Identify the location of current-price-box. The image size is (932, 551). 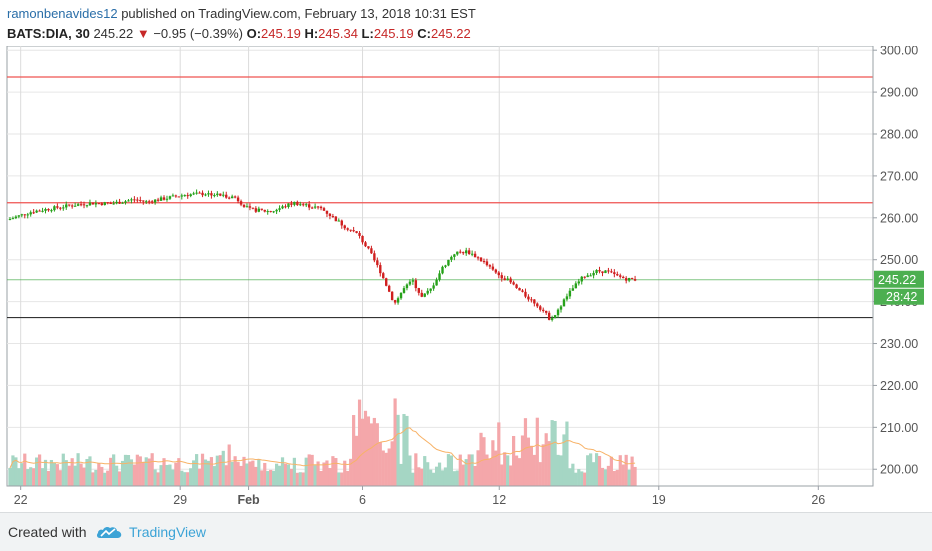
(899, 279).